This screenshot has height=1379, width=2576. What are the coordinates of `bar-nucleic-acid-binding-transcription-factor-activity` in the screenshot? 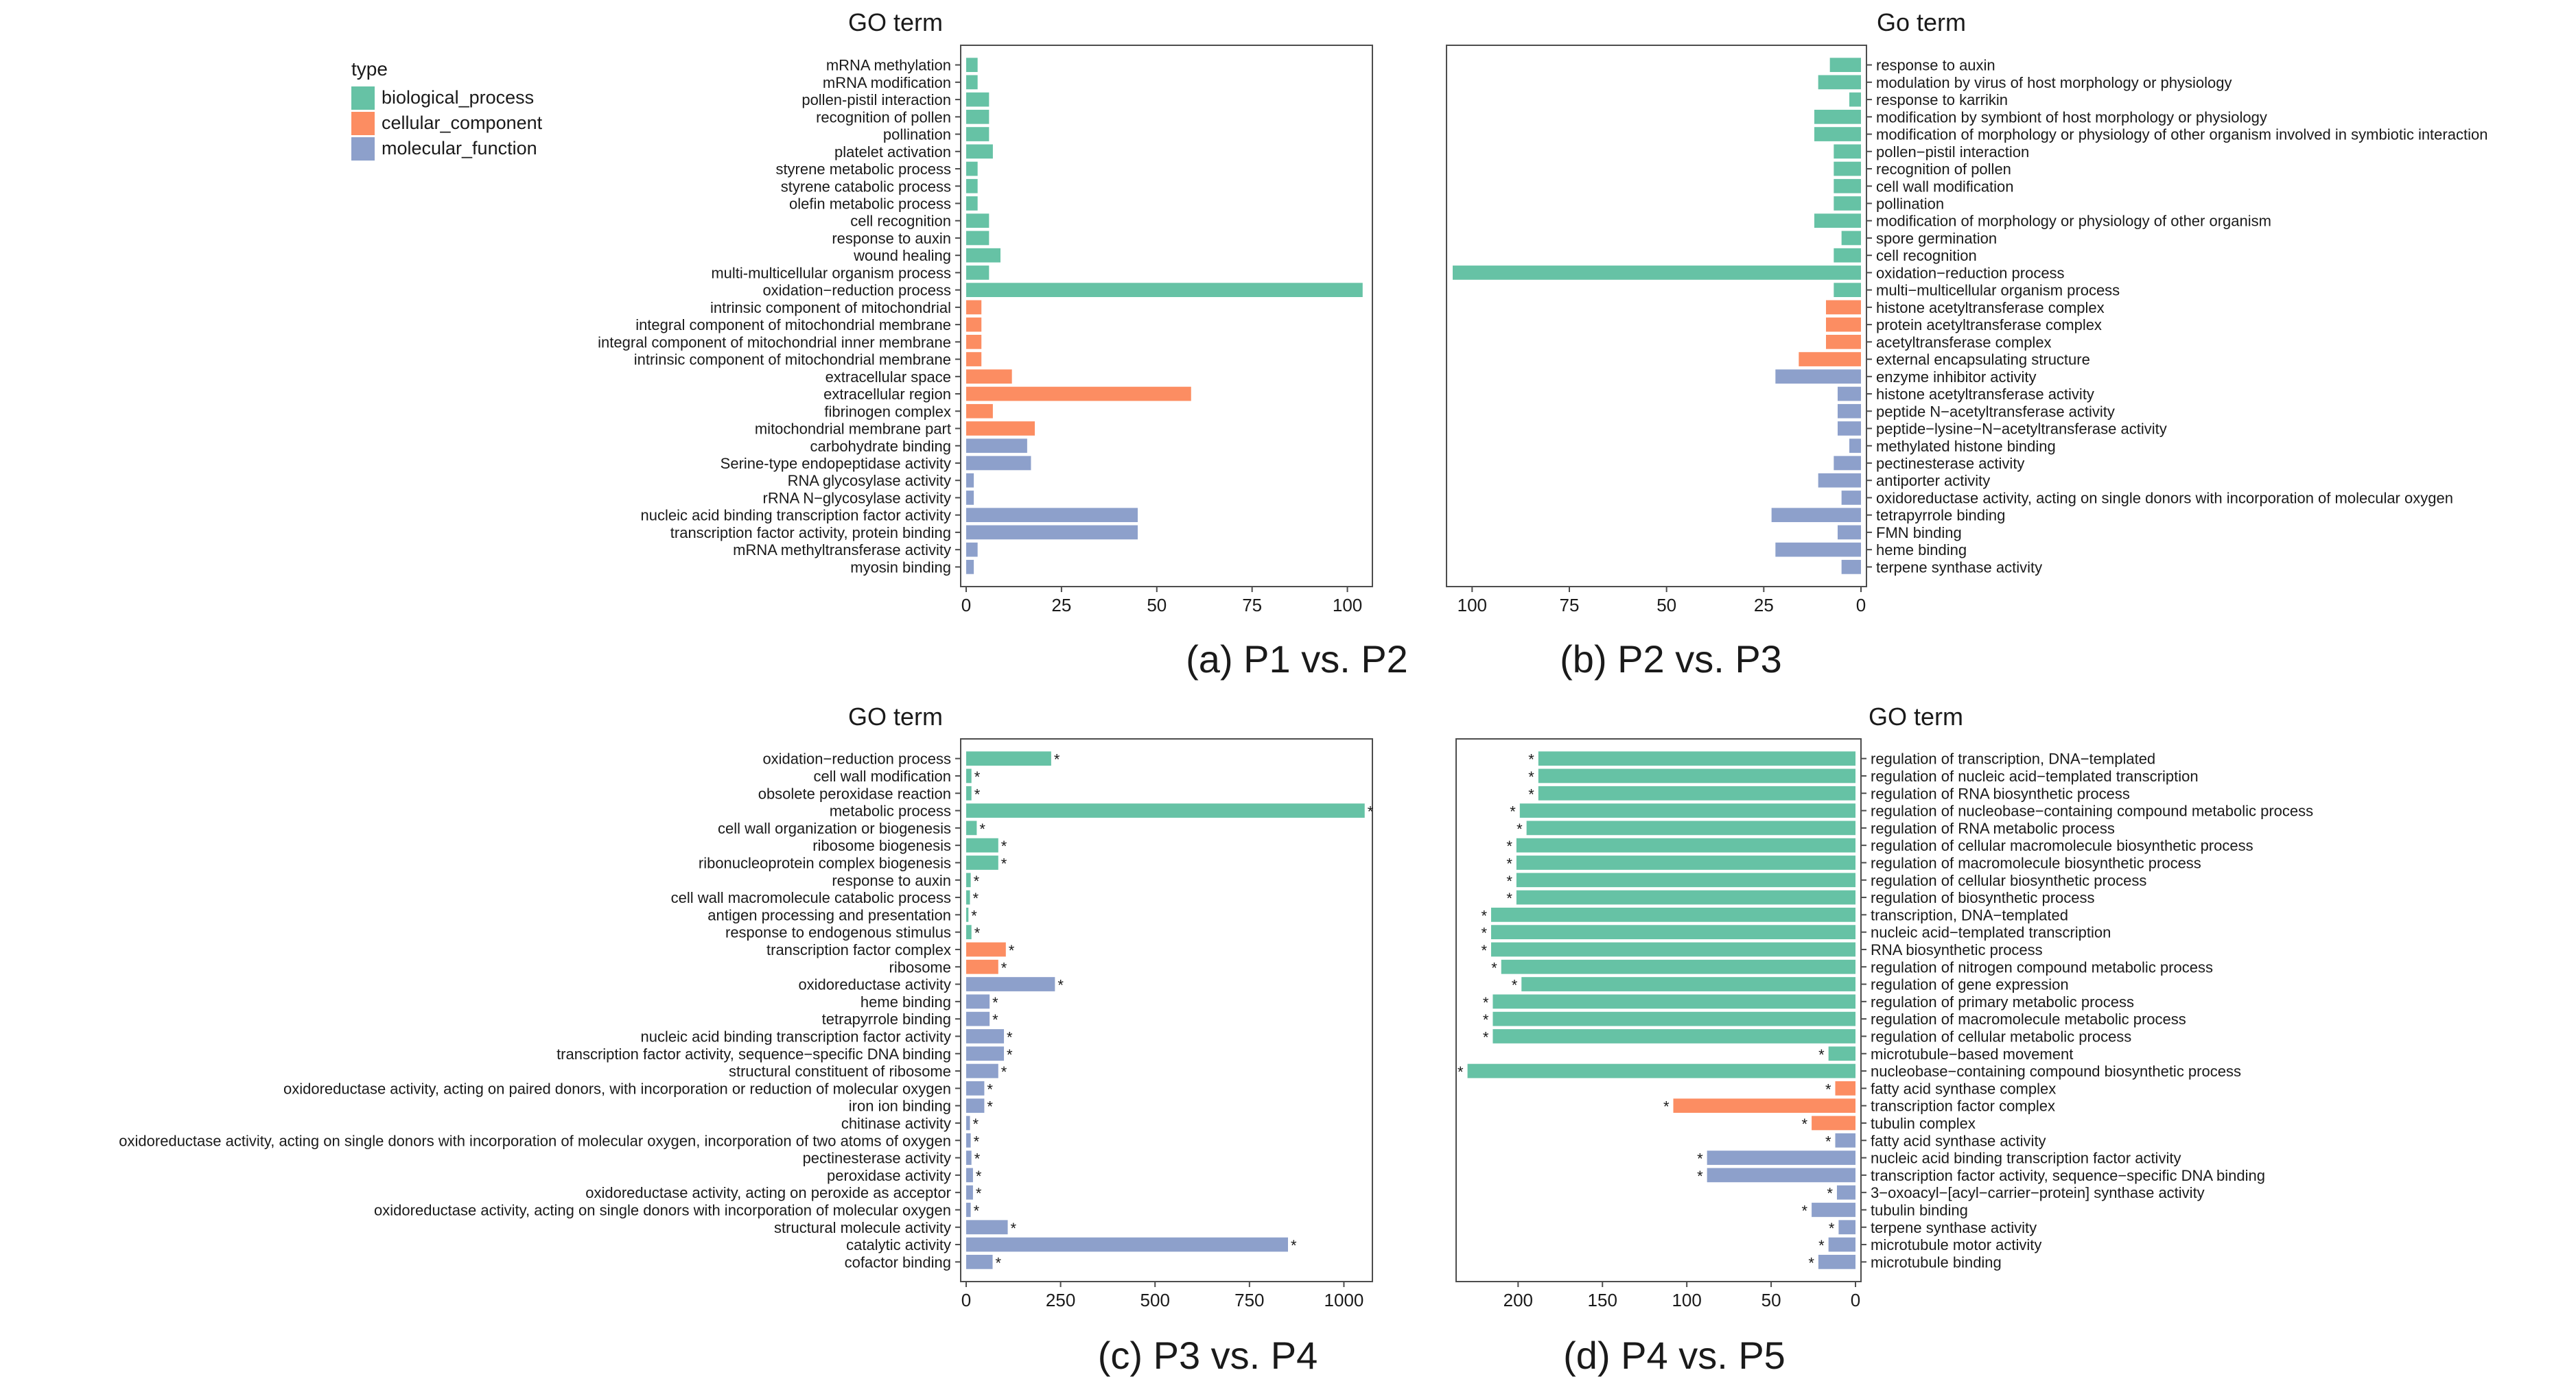 It's located at (985, 1036).